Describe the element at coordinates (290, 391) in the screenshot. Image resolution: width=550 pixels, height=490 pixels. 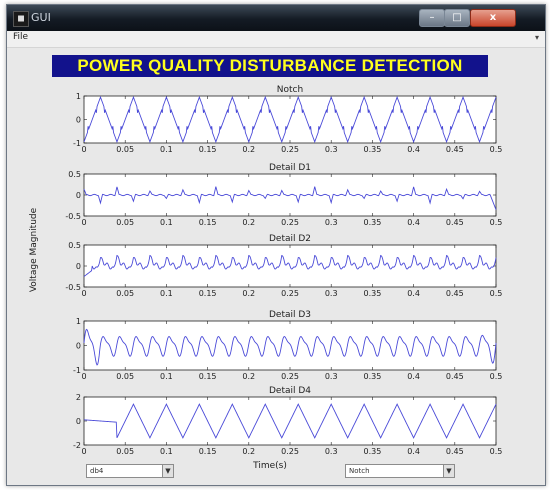
I see `plot-title: Detail D4` at that location.